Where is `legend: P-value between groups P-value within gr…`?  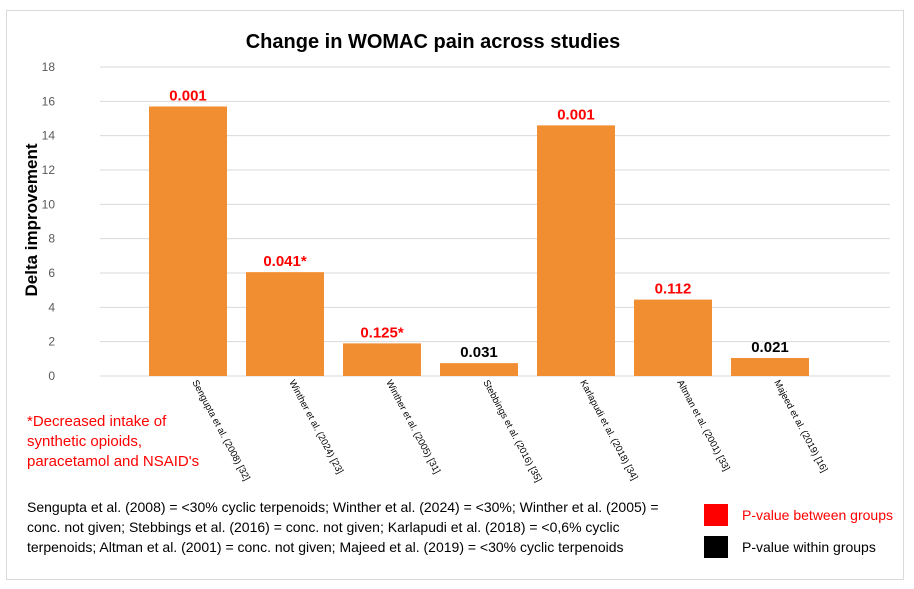
legend: P-value between groups P-value within gr… is located at coordinates (798, 536).